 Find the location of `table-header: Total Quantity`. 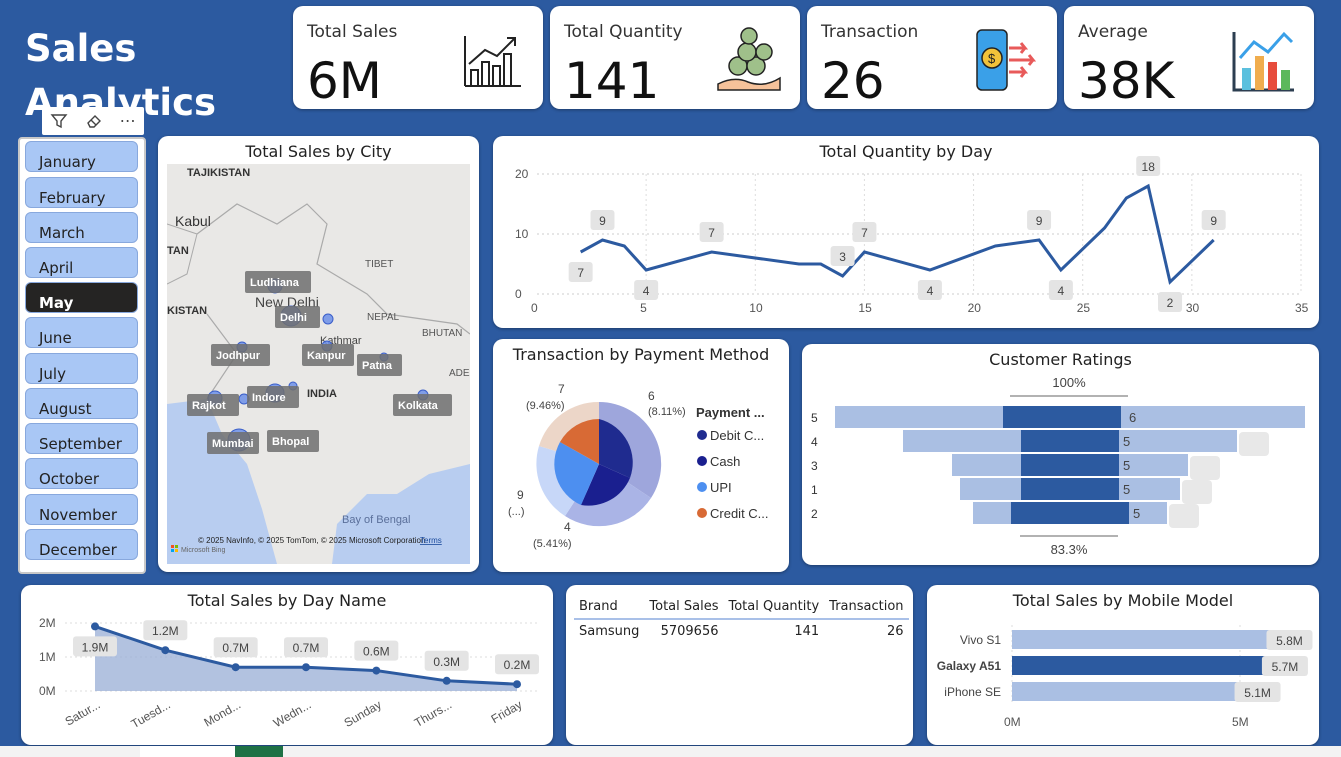

table-header: Total Quantity is located at coordinates (774, 606).